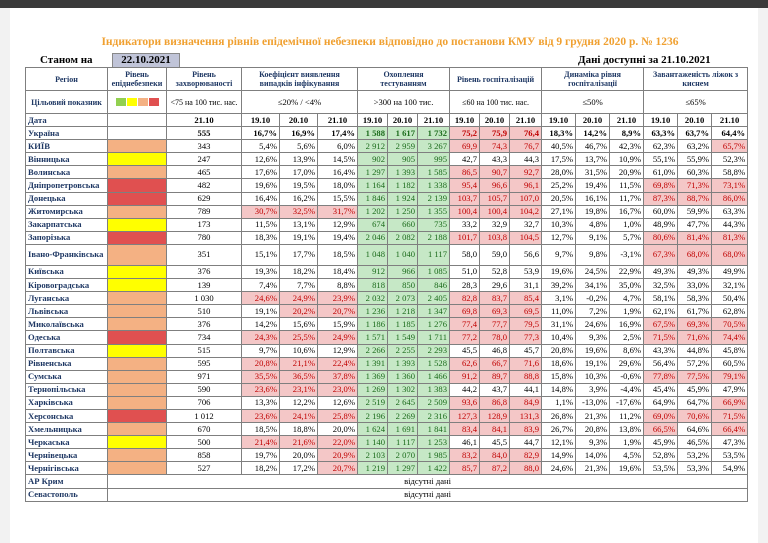 Image resolution: width=768 pixels, height=543 pixels. Describe the element at coordinates (465, 272) in the screenshot. I see `hosp-value: 51,0` at that location.